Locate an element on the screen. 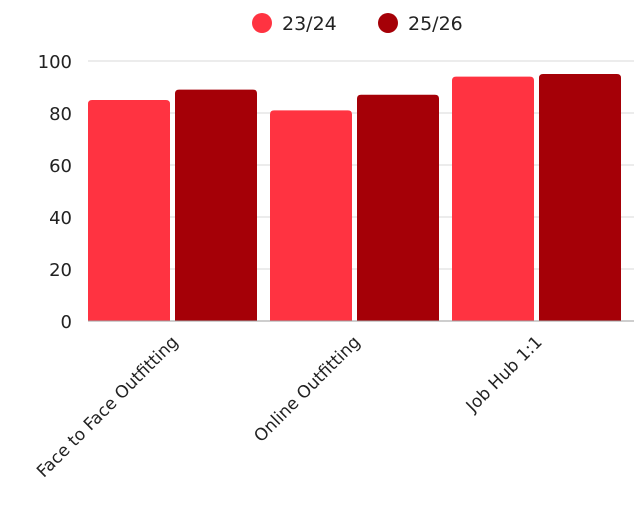 This screenshot has height=511, width=634. y-tick-label: 100 is located at coordinates (55, 62).